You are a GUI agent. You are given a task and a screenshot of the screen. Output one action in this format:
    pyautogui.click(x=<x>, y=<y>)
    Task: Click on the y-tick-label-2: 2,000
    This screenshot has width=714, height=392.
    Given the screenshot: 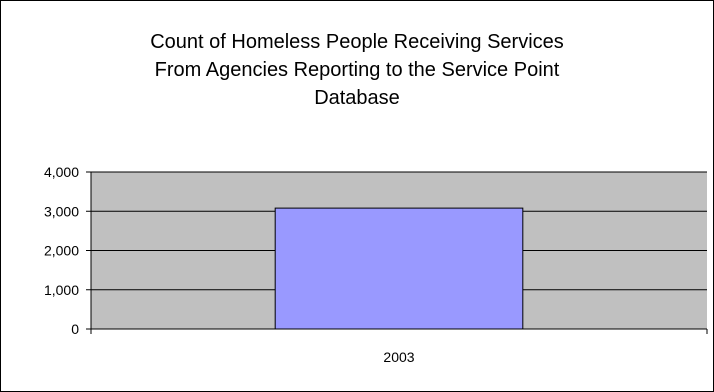 What is the action you would take?
    pyautogui.click(x=61, y=251)
    